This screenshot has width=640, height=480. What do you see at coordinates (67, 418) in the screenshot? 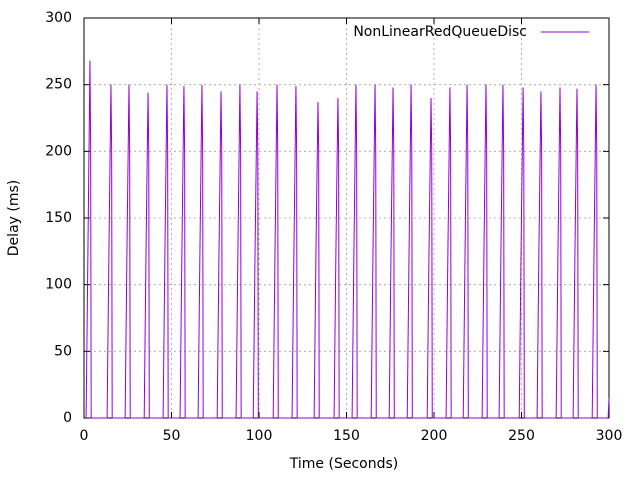
I see `y-tick-label: 0` at bounding box center [67, 418].